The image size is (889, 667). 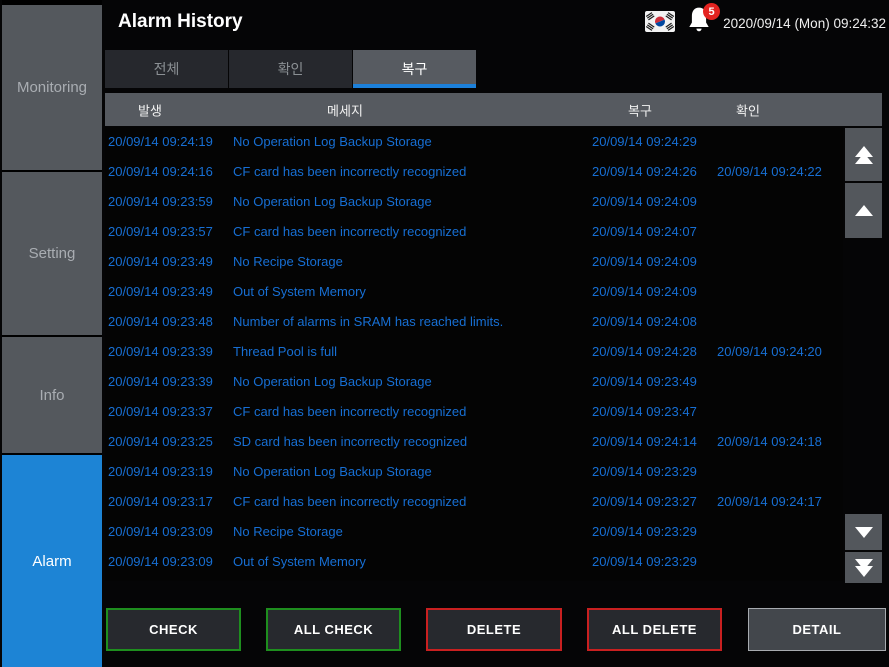 What do you see at coordinates (644, 321) in the screenshot?
I see `cell-recovered: 20/09/14 09:24:08` at bounding box center [644, 321].